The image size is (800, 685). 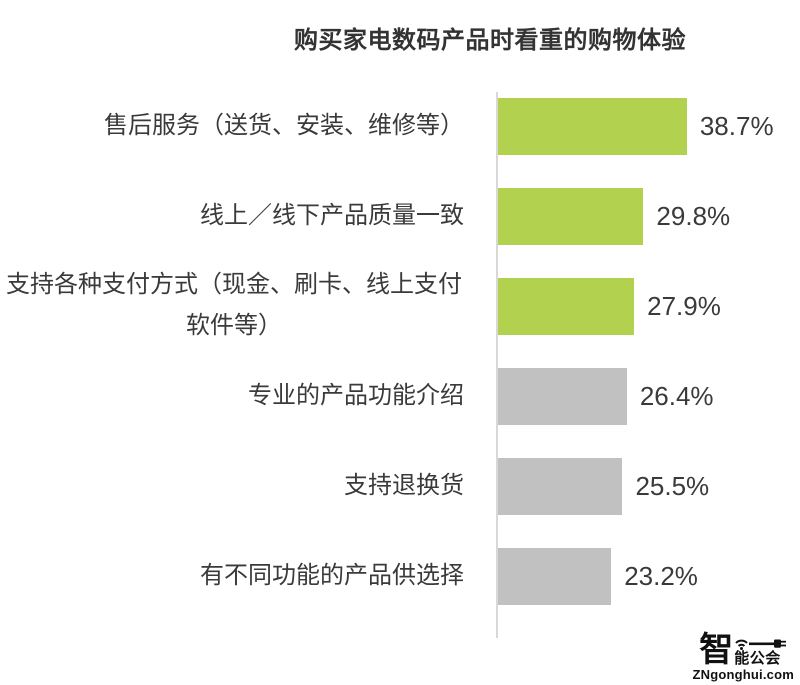 I want to click on wifi-icon, so click(x=741, y=643).